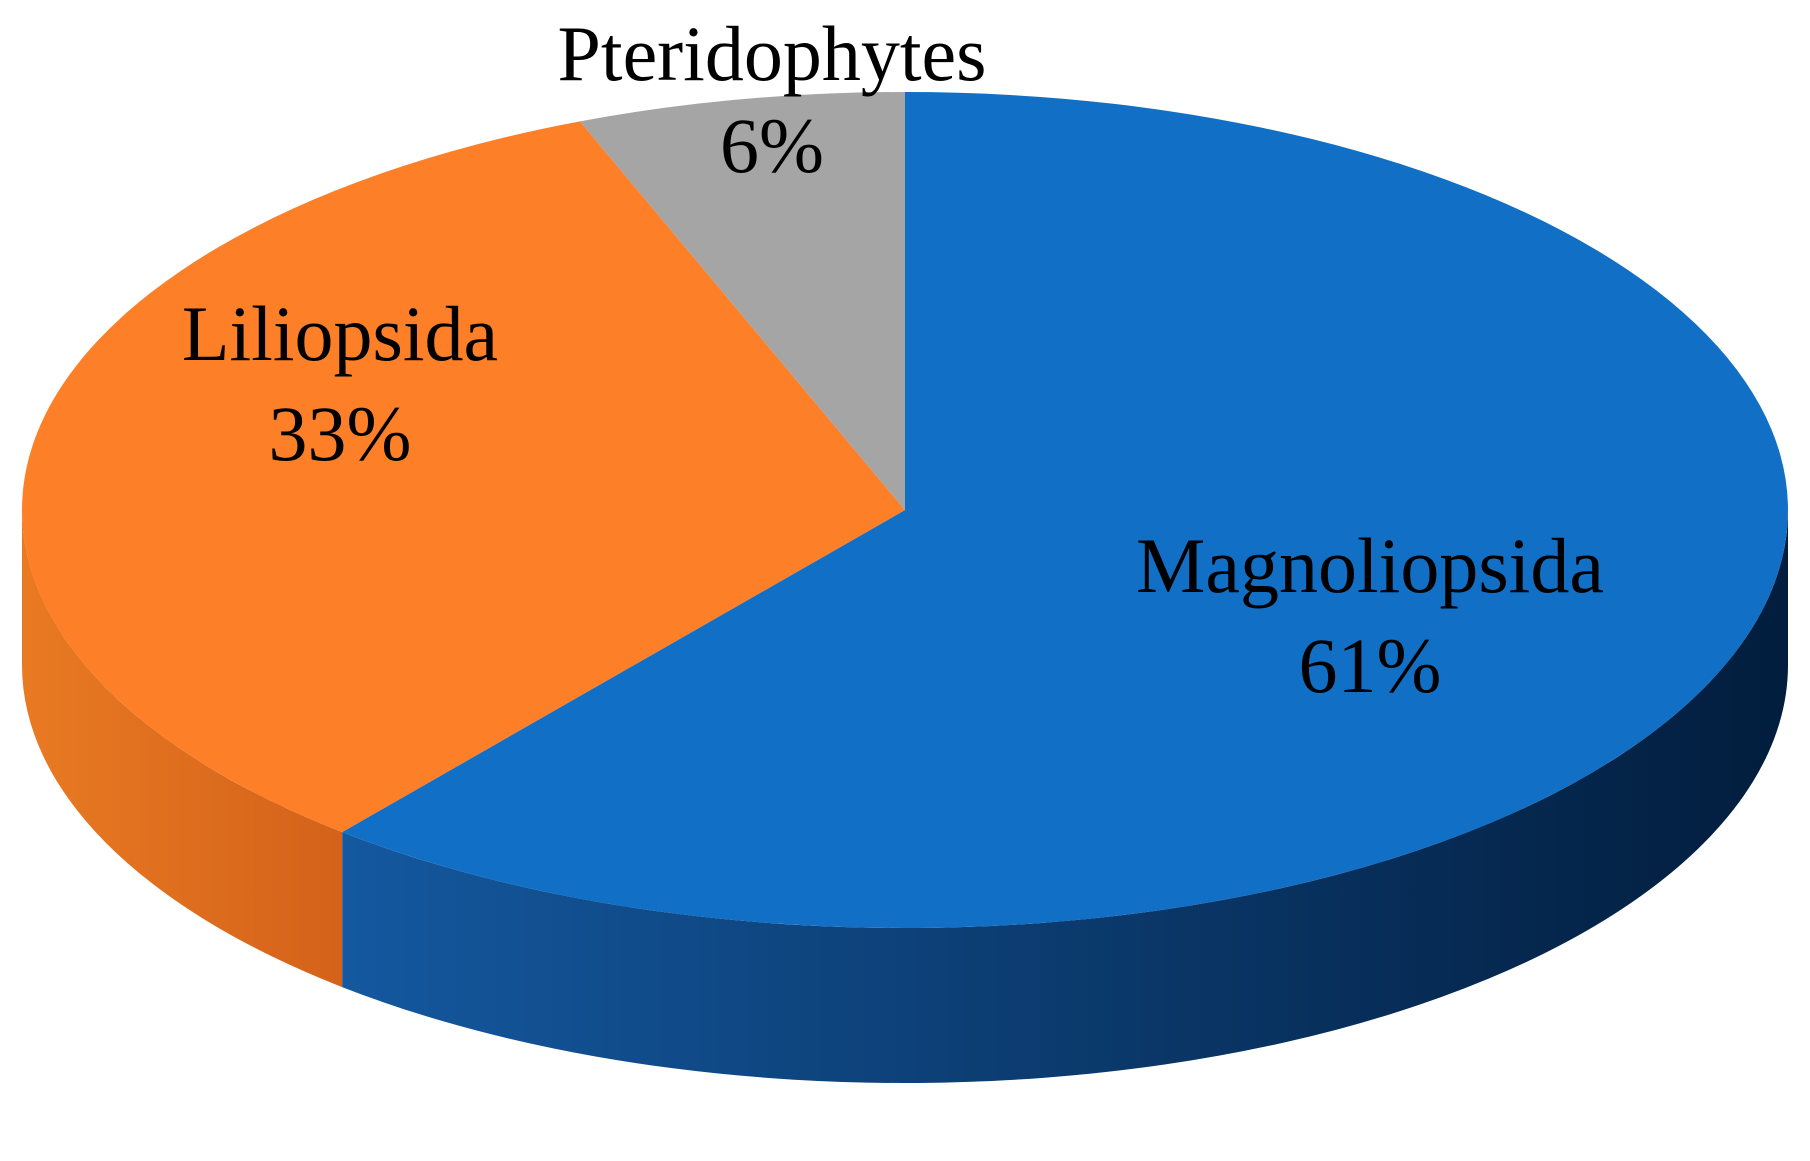  Describe the element at coordinates (772, 145) in the screenshot. I see `slice-value-pteridophytes: 6%` at that location.